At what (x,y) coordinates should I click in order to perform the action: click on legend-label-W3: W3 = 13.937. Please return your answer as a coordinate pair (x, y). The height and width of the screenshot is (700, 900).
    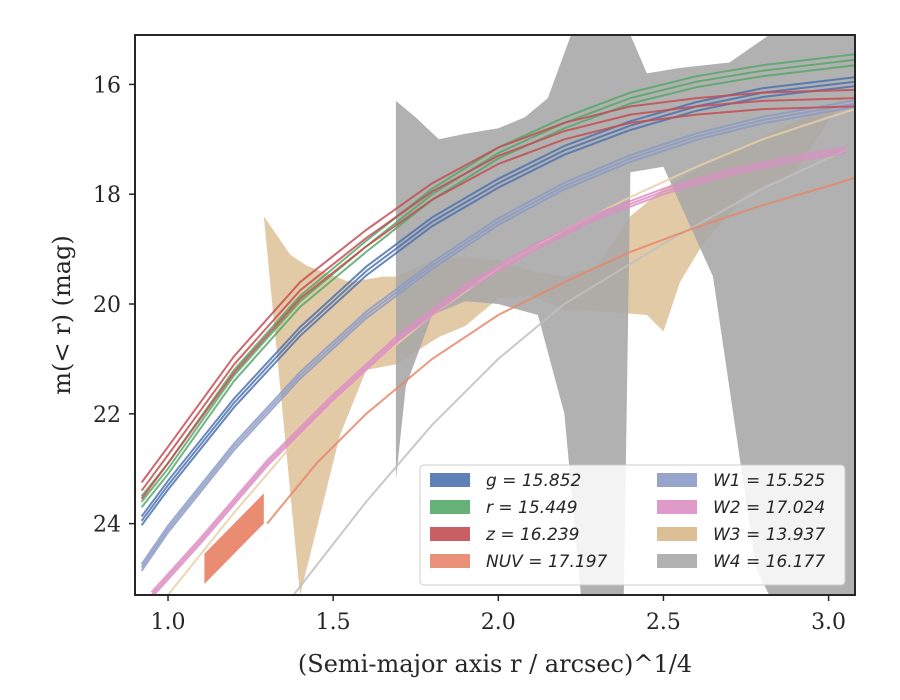
    Looking at the image, I should click on (769, 535).